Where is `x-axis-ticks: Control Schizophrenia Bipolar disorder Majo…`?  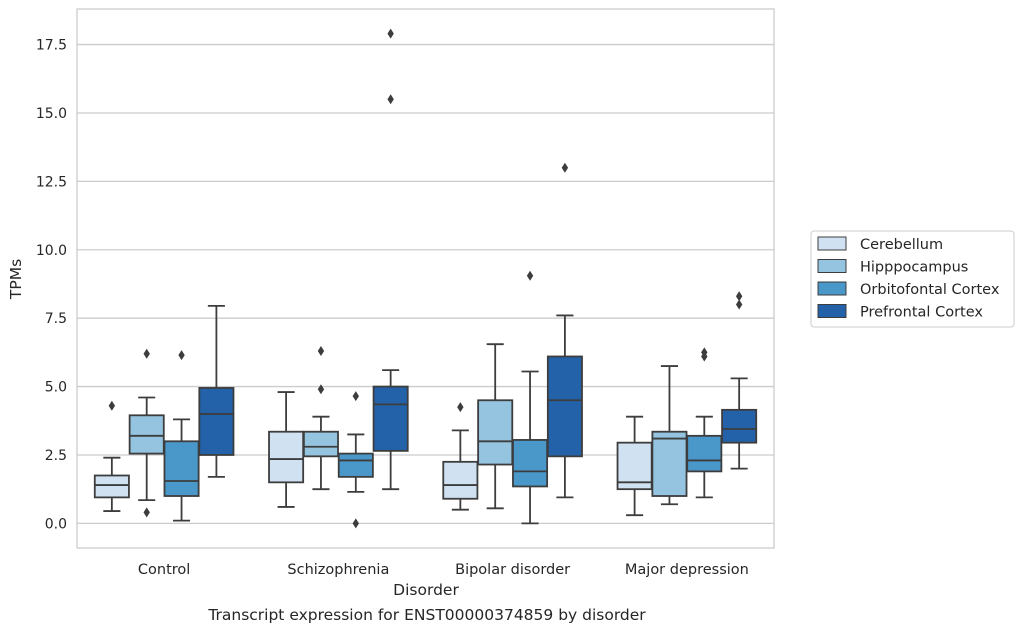 x-axis-ticks: Control Schizophrenia Bipolar disorder Majo… is located at coordinates (443, 570).